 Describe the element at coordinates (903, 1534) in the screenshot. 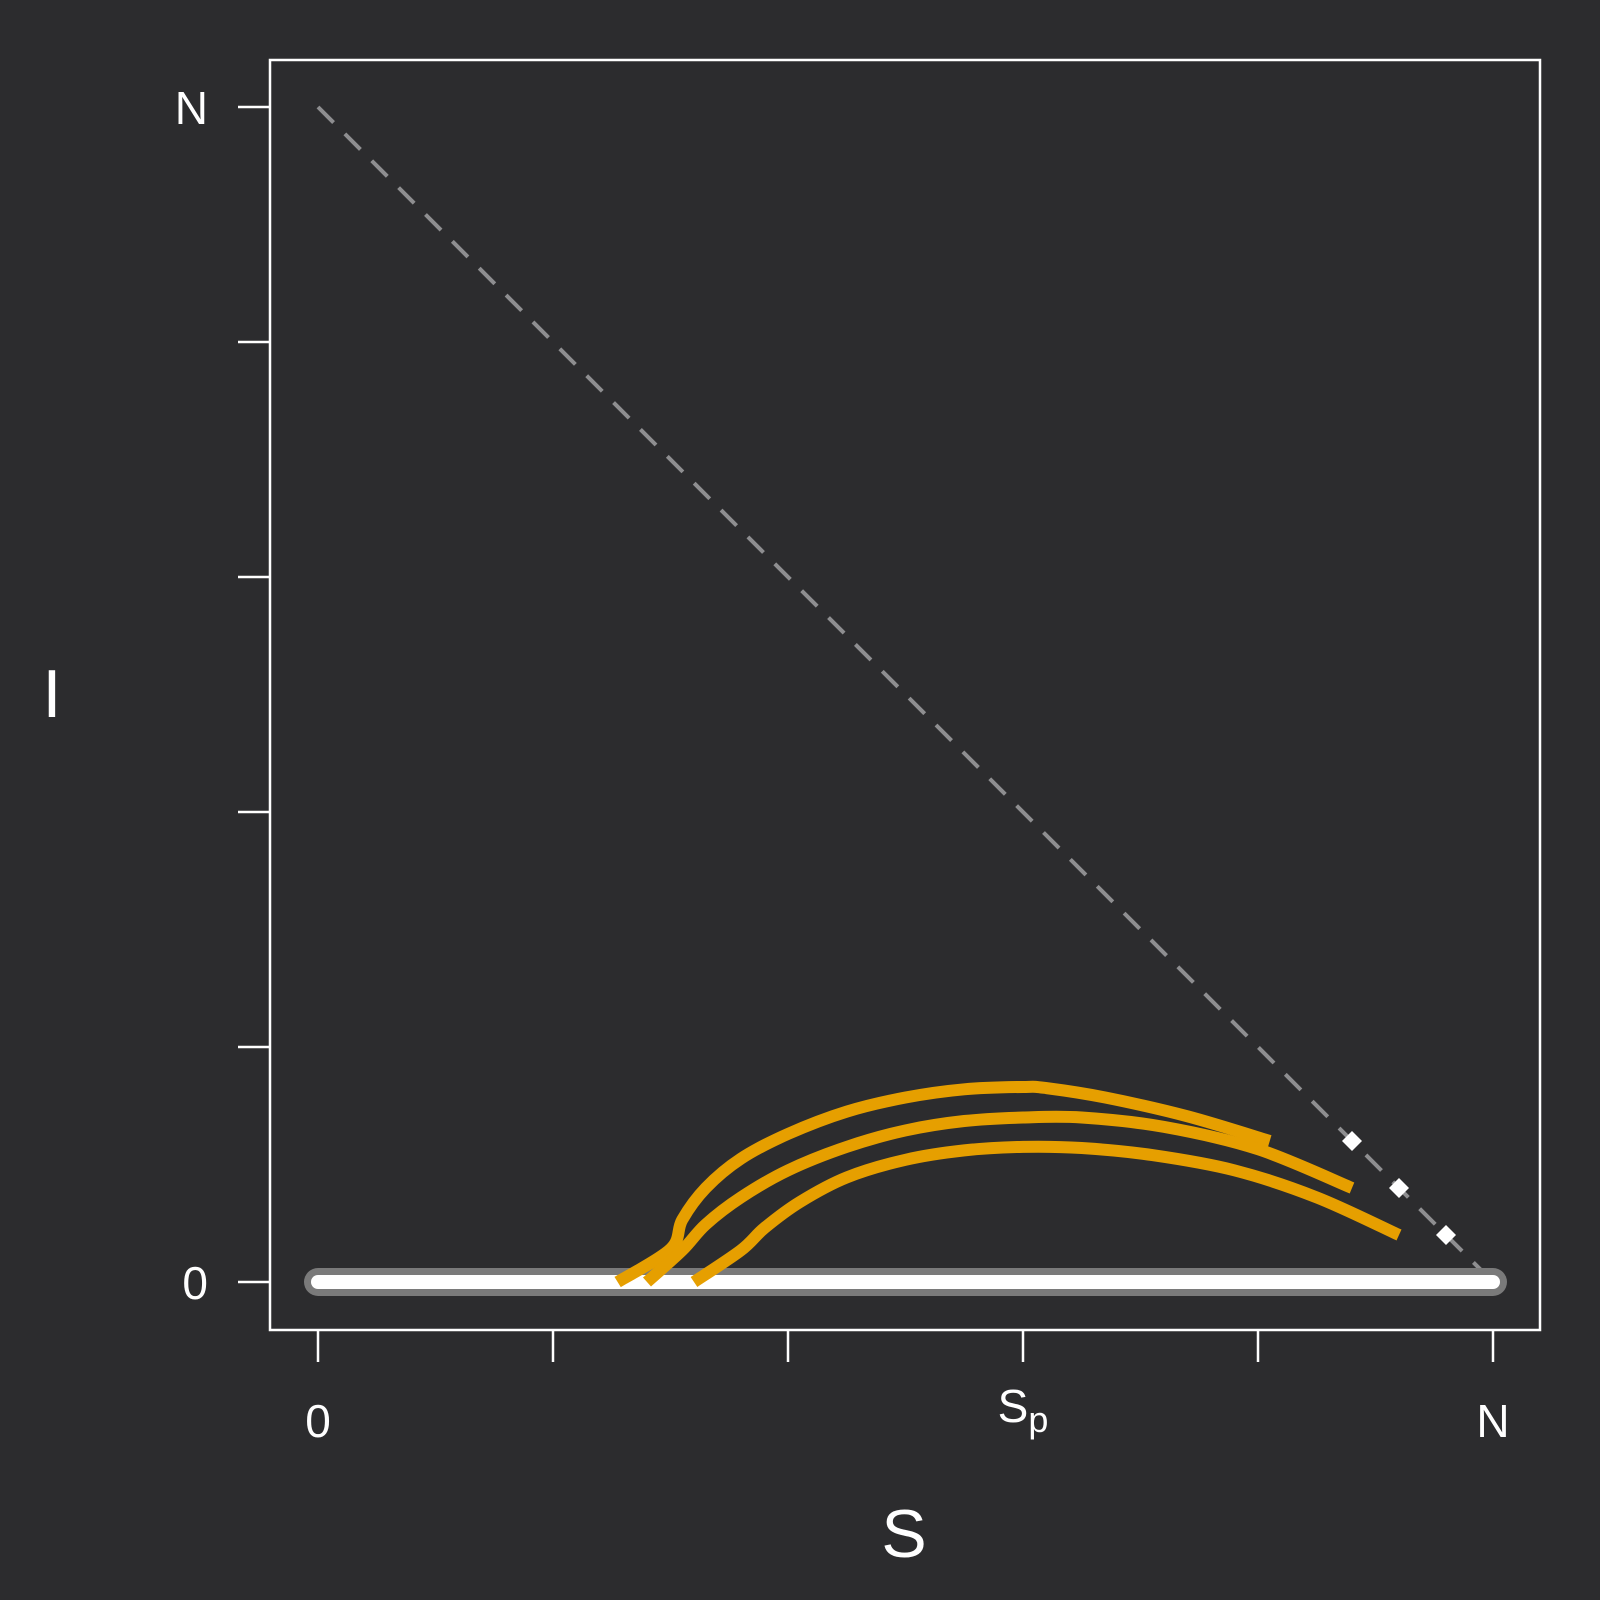

I see `x-axis-title: S` at that location.